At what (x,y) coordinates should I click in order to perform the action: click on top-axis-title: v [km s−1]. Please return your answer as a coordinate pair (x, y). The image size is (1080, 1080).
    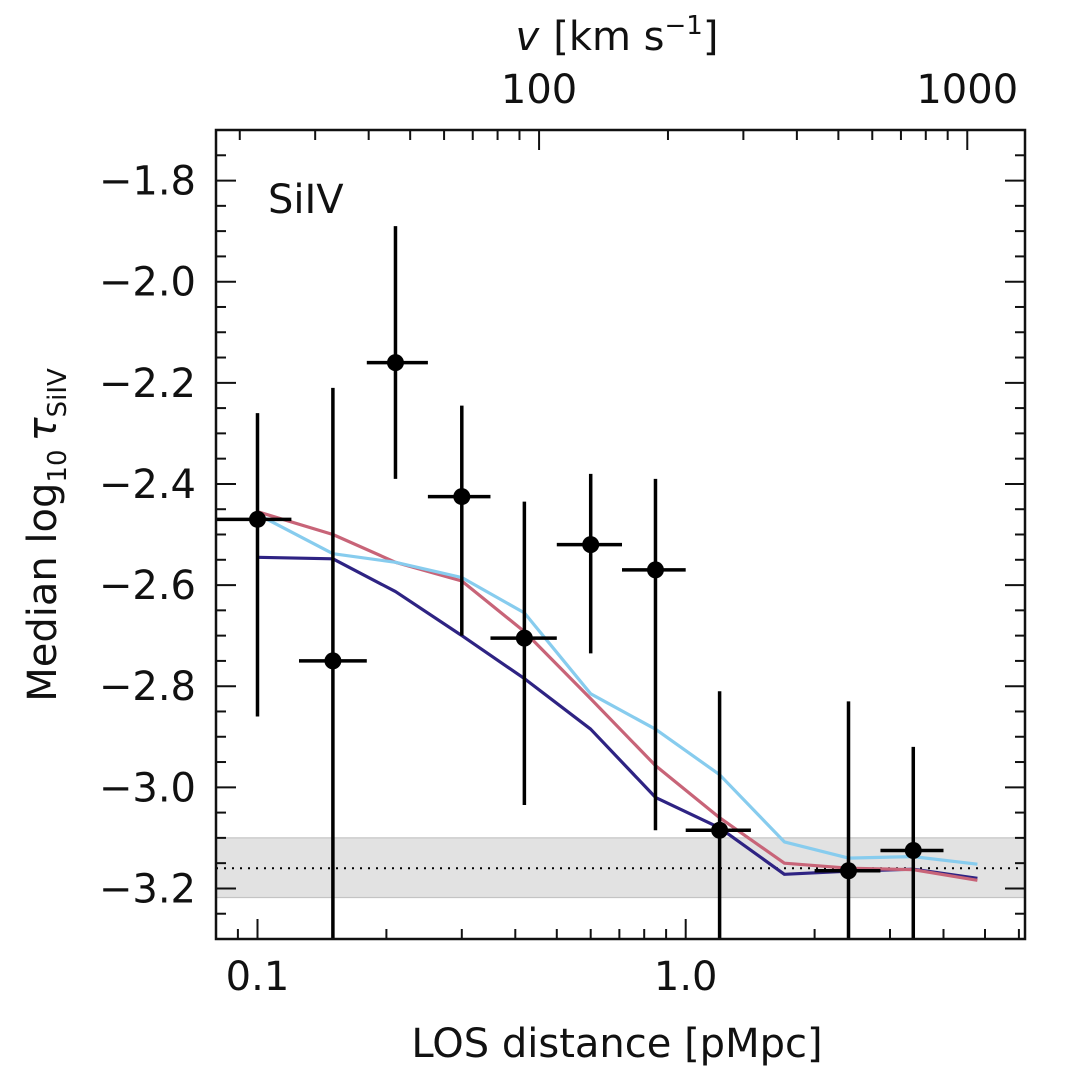
    Looking at the image, I should click on (617, 35).